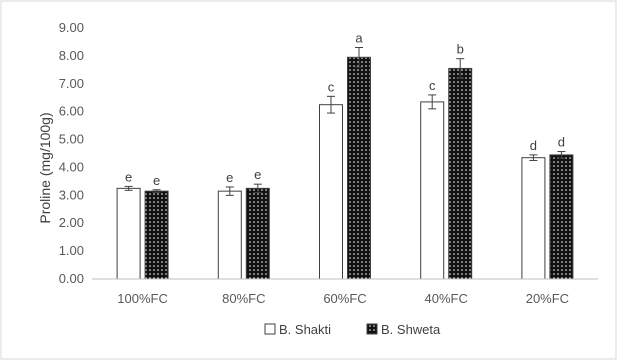 The image size is (617, 360). What do you see at coordinates (359, 38) in the screenshot?
I see `significance-letter: a` at bounding box center [359, 38].